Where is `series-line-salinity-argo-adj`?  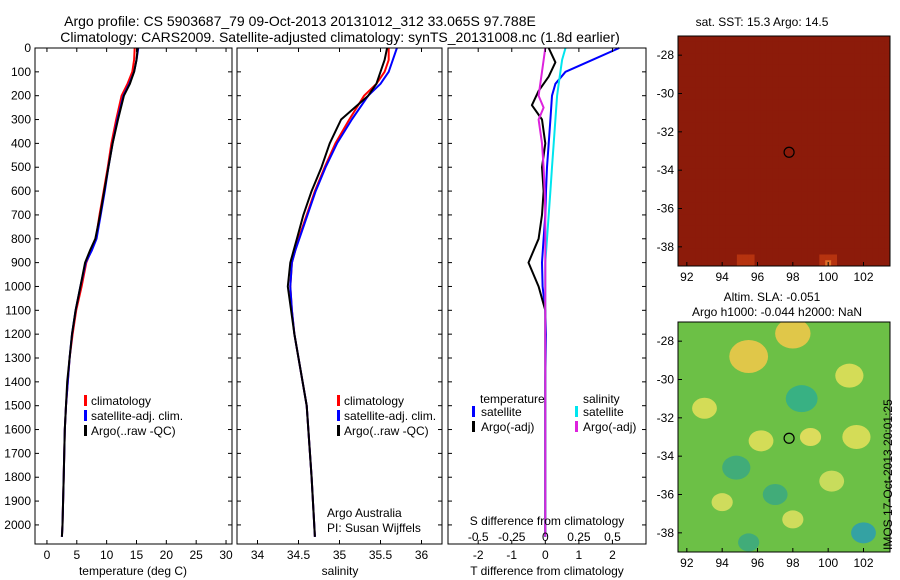 series-line-salinity-argo-adj is located at coordinates (542, 292).